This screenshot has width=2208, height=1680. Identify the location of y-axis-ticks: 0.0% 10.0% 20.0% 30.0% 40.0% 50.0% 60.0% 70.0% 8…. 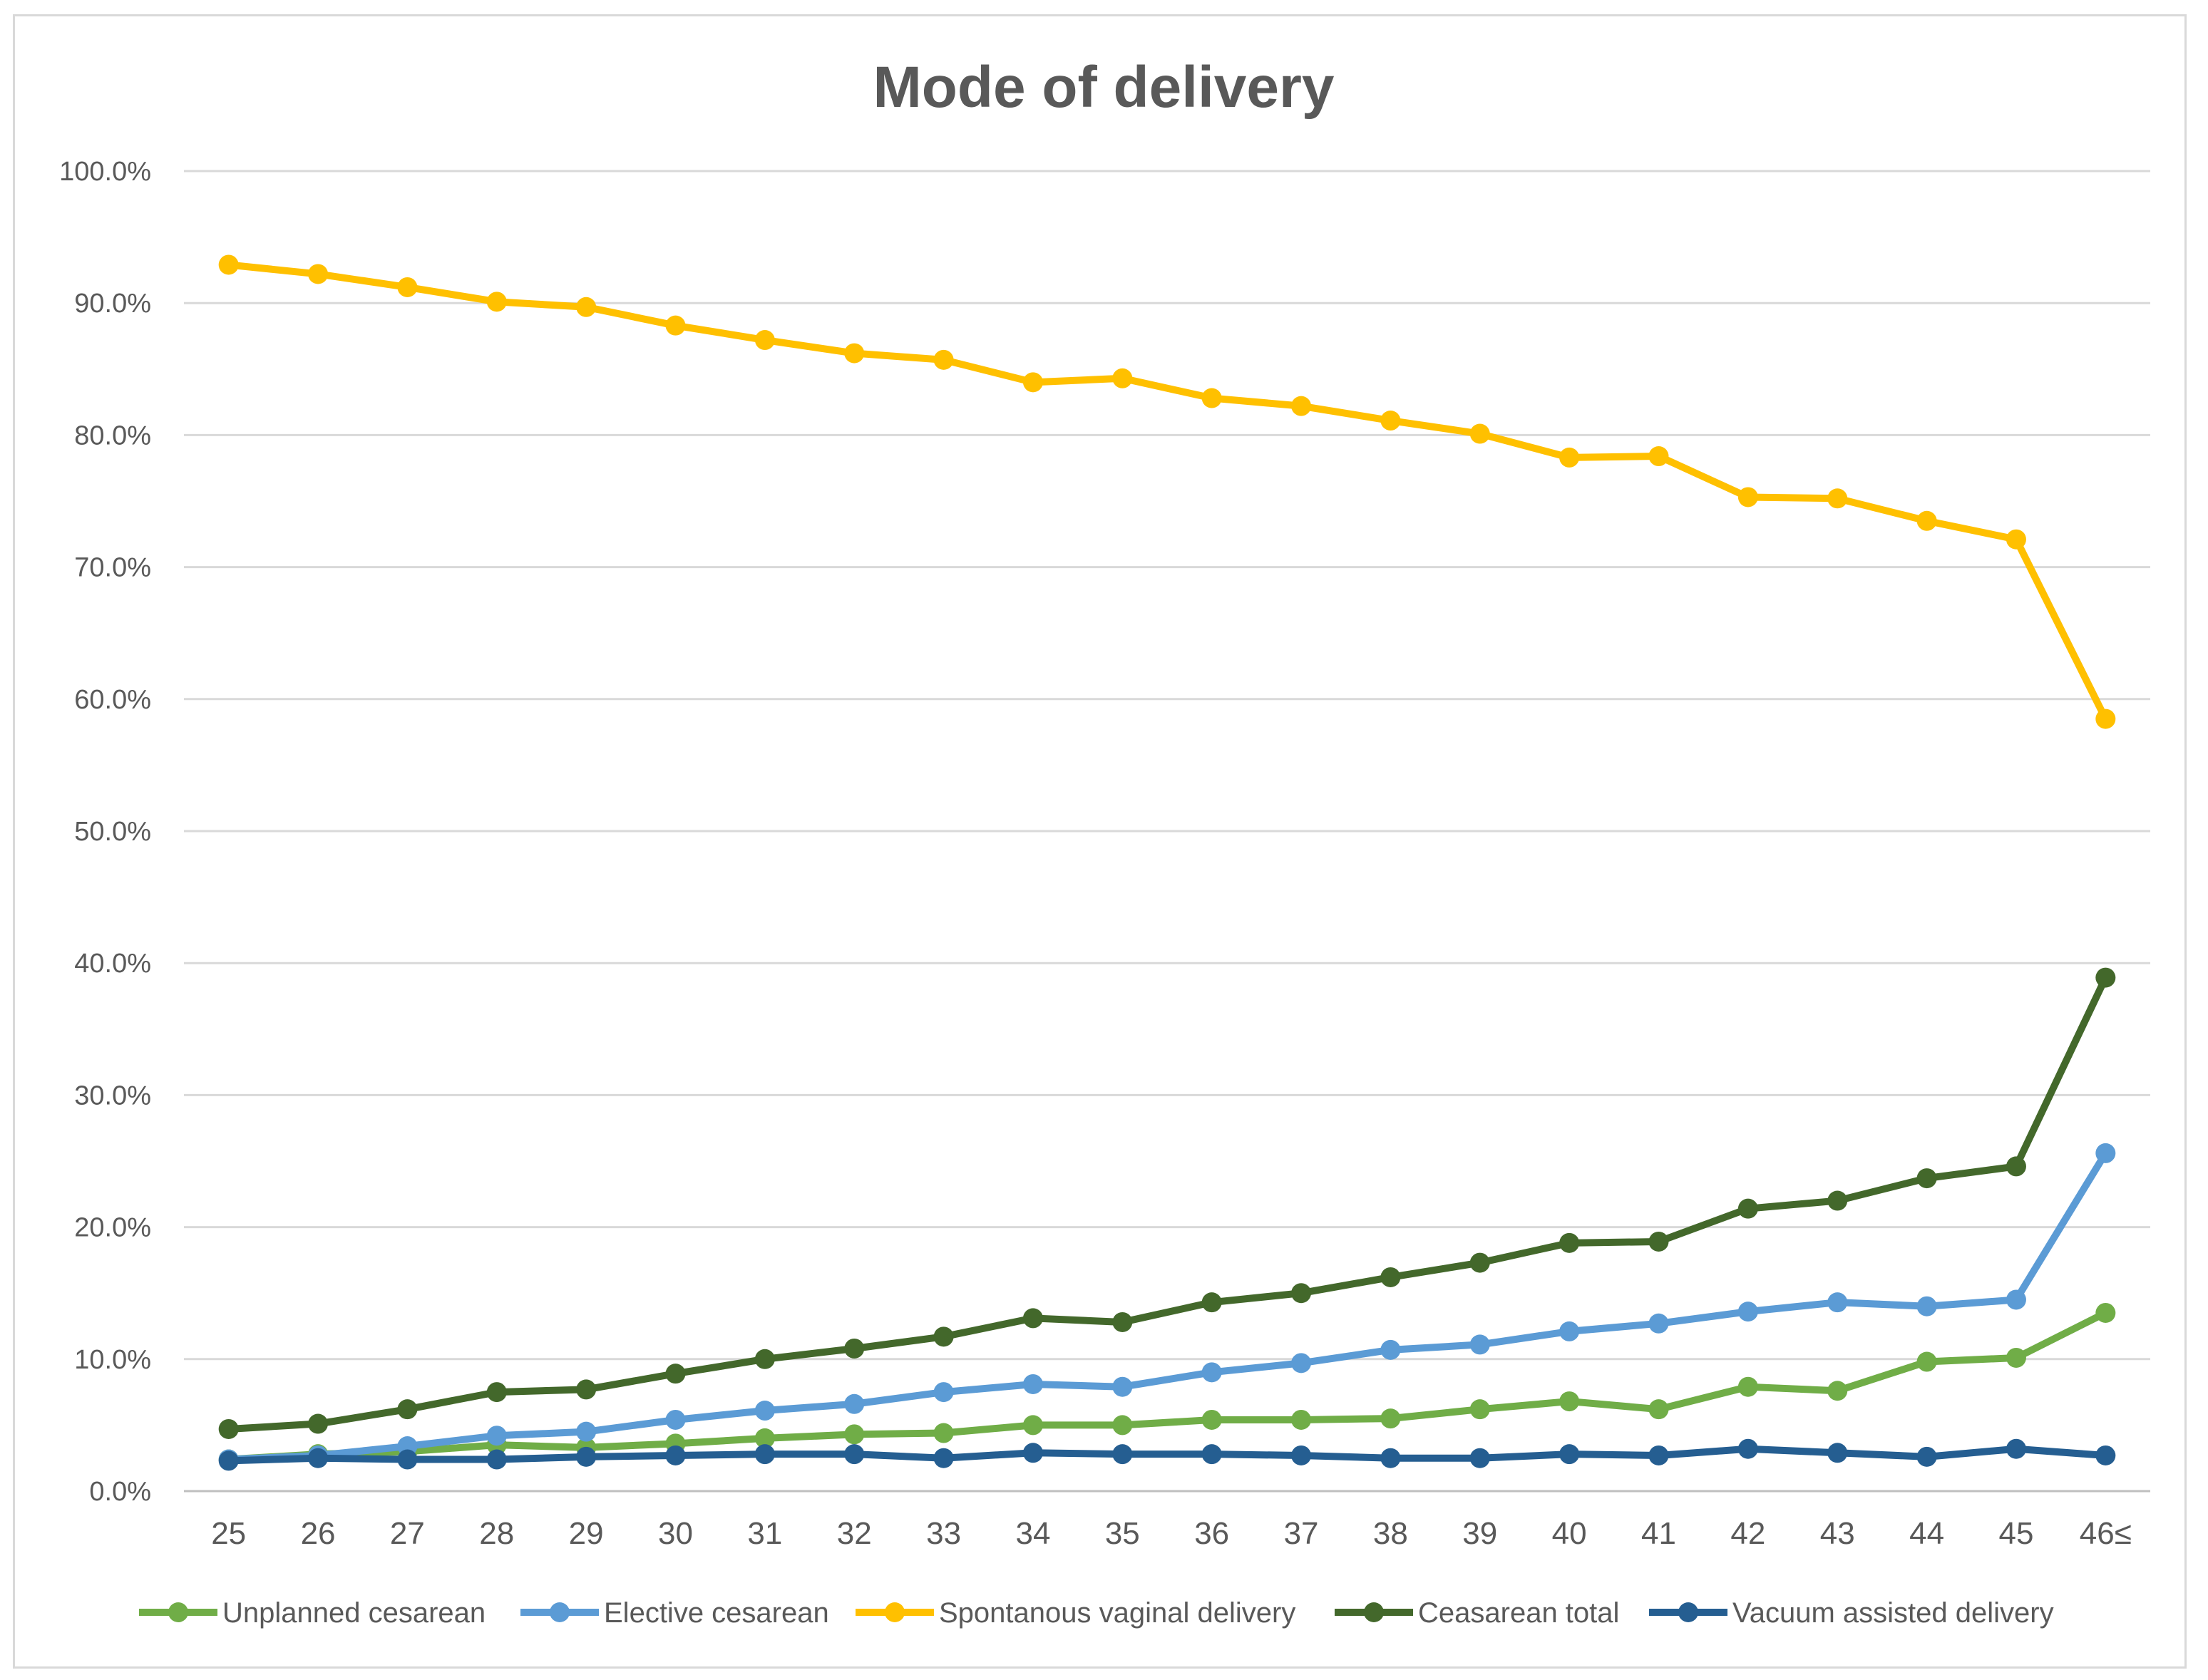
(105, 832).